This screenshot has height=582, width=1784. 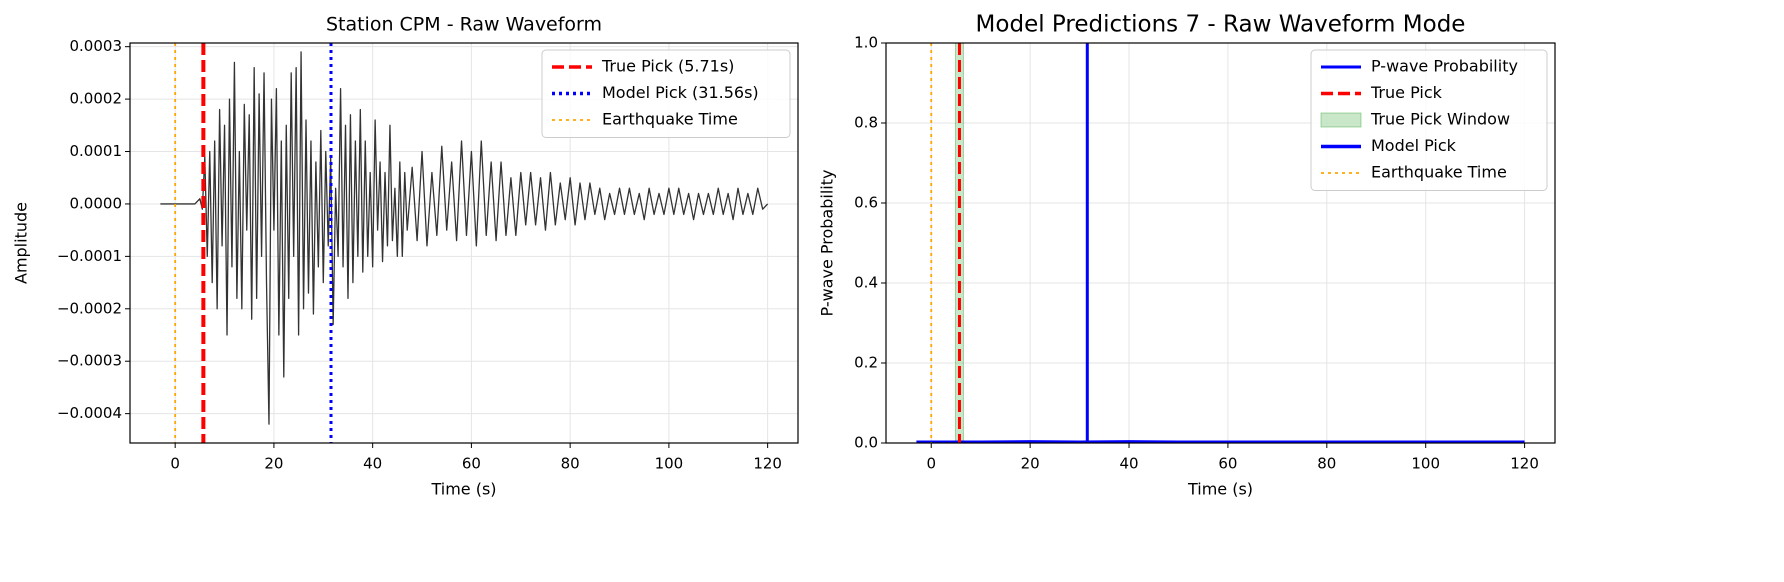 What do you see at coordinates (96, 203) in the screenshot?
I see `y-tick-label: 0.0000` at bounding box center [96, 203].